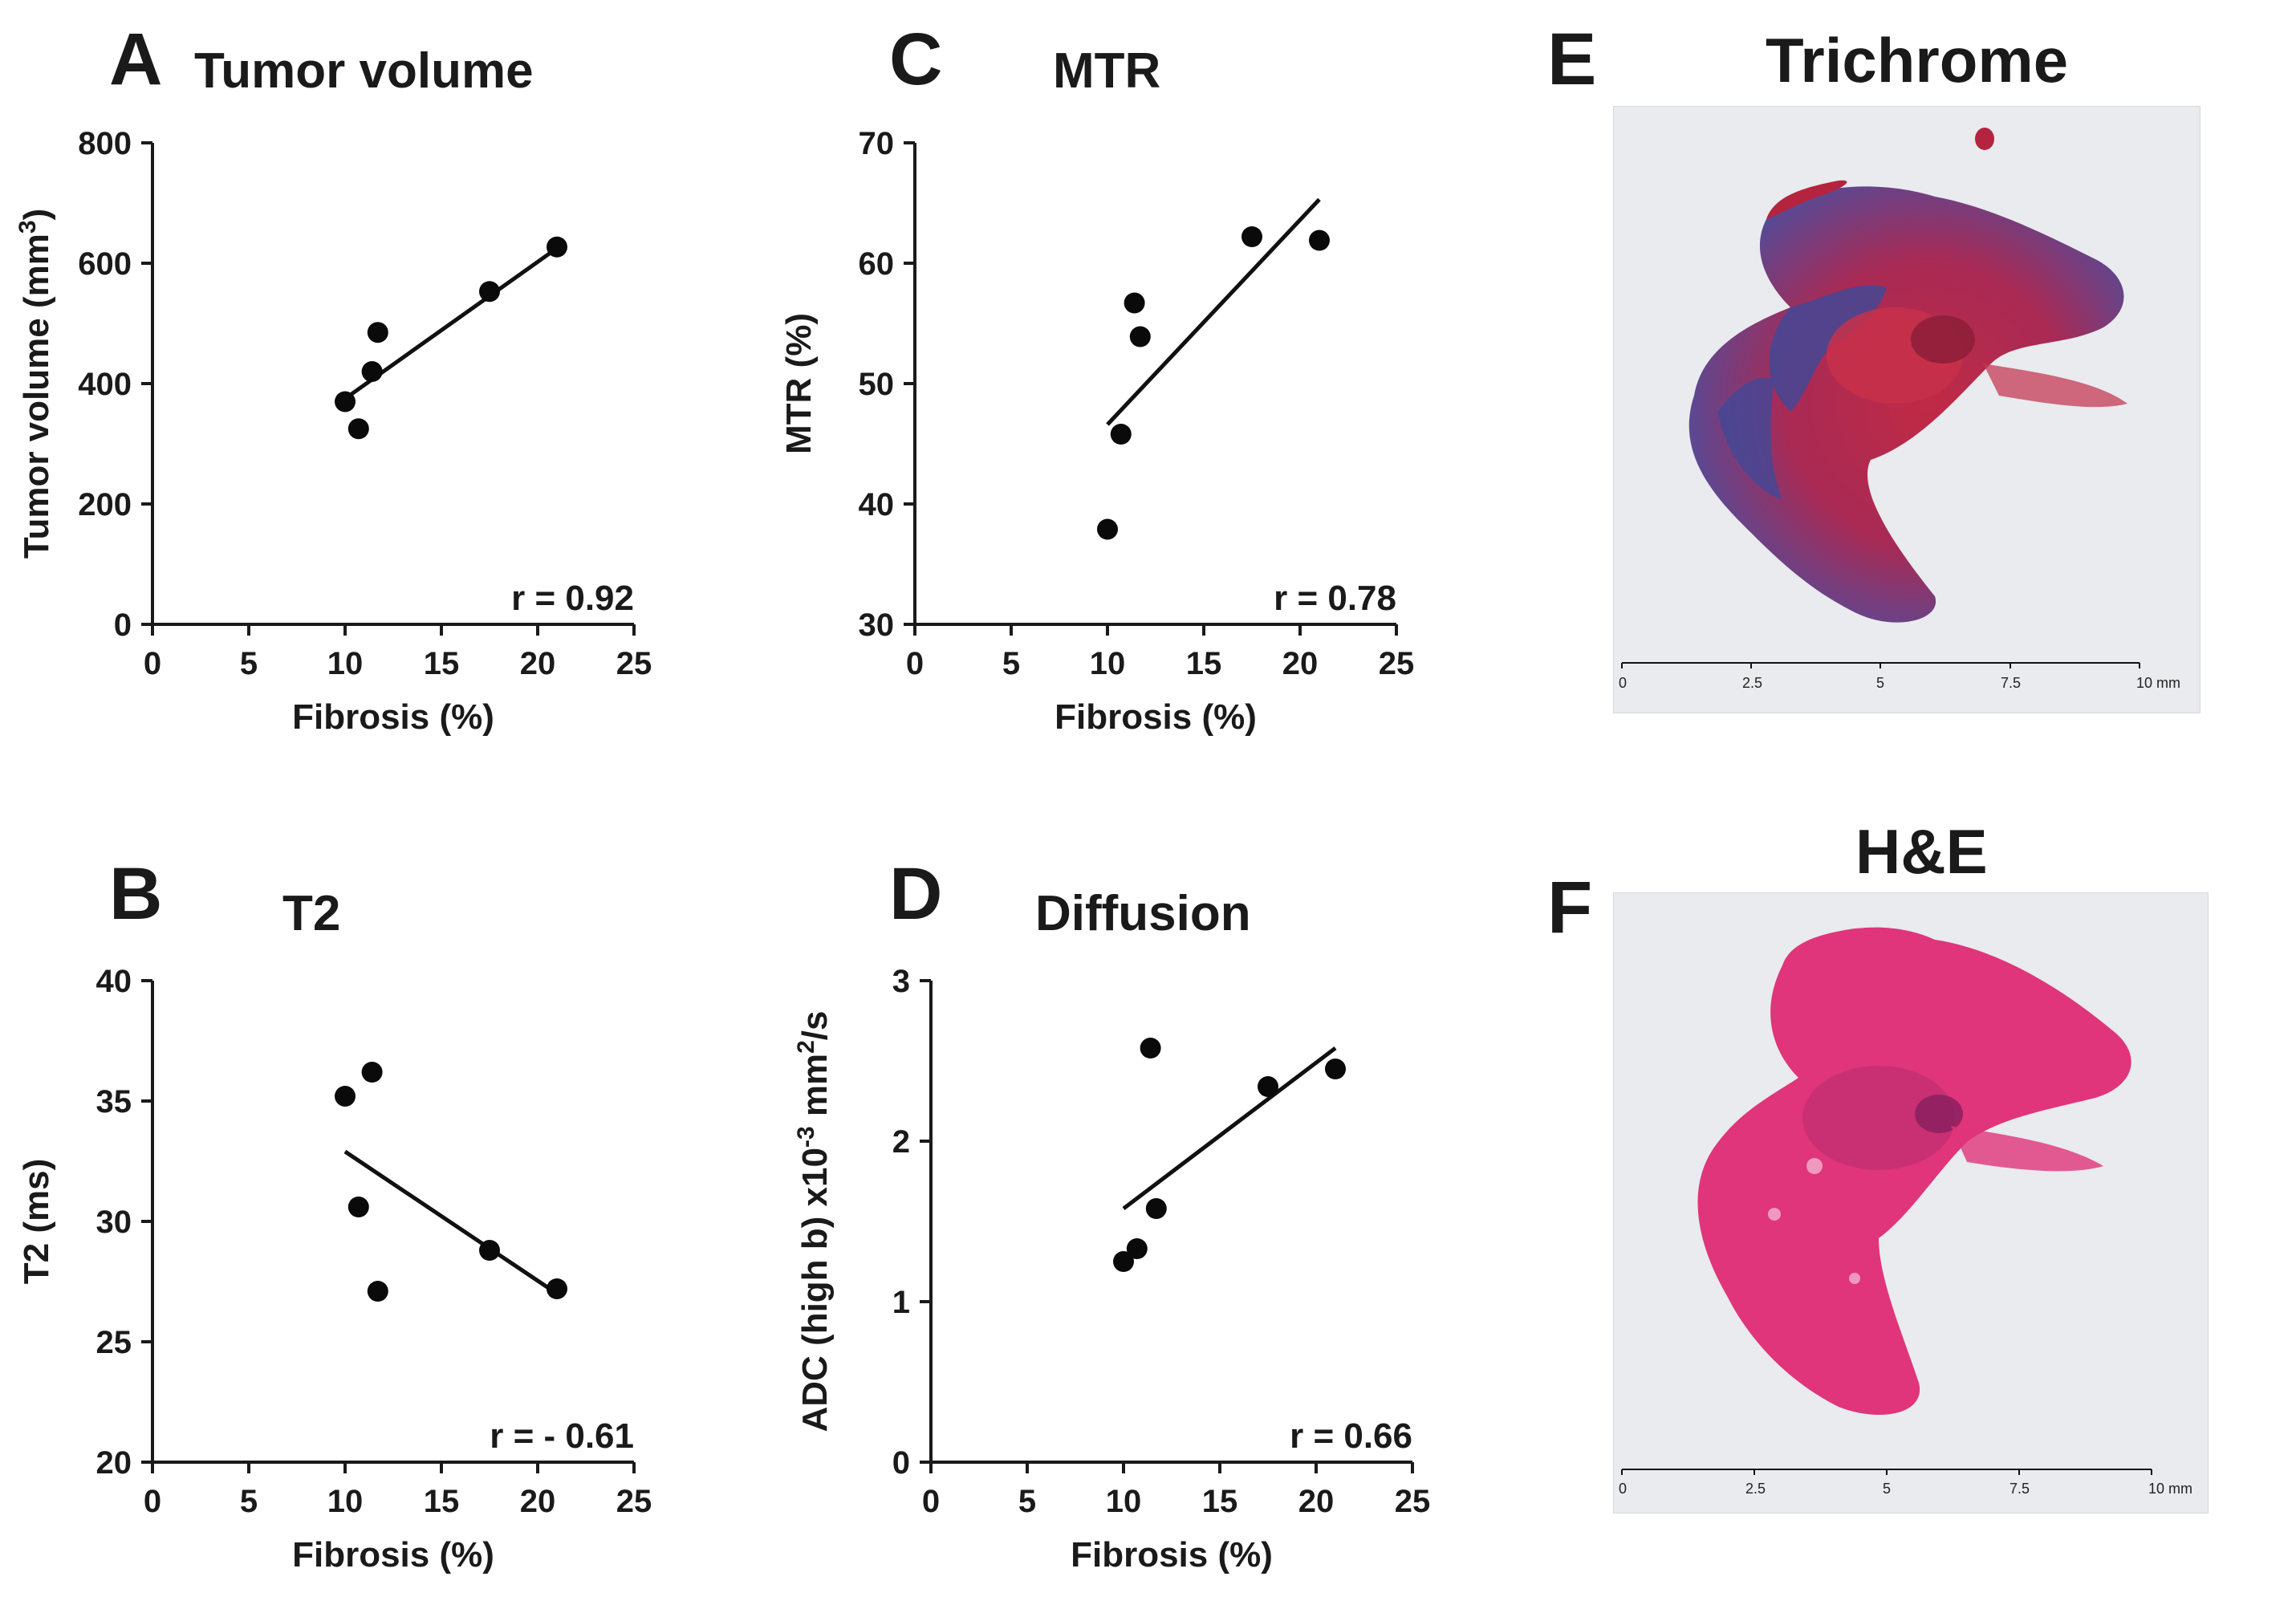 The image size is (2296, 1605). I want to click on panel-letter-d: D, so click(916, 894).